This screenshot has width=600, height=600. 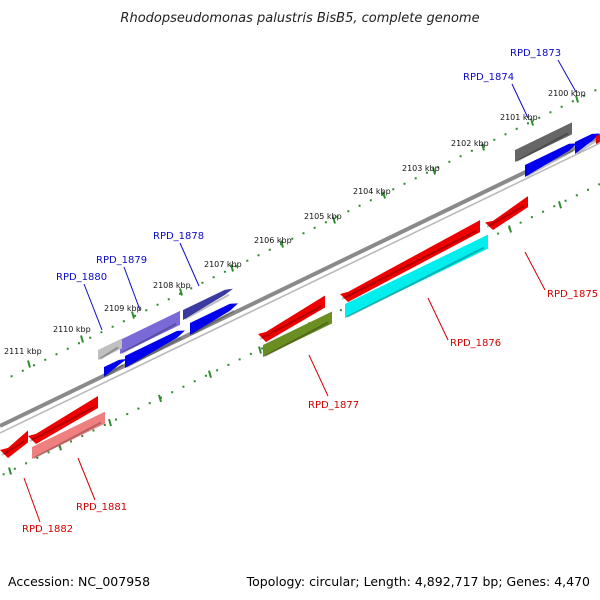 What do you see at coordinates (561, 275) in the screenshot?
I see `label-rpd-1875: RPD_1875` at bounding box center [561, 275].